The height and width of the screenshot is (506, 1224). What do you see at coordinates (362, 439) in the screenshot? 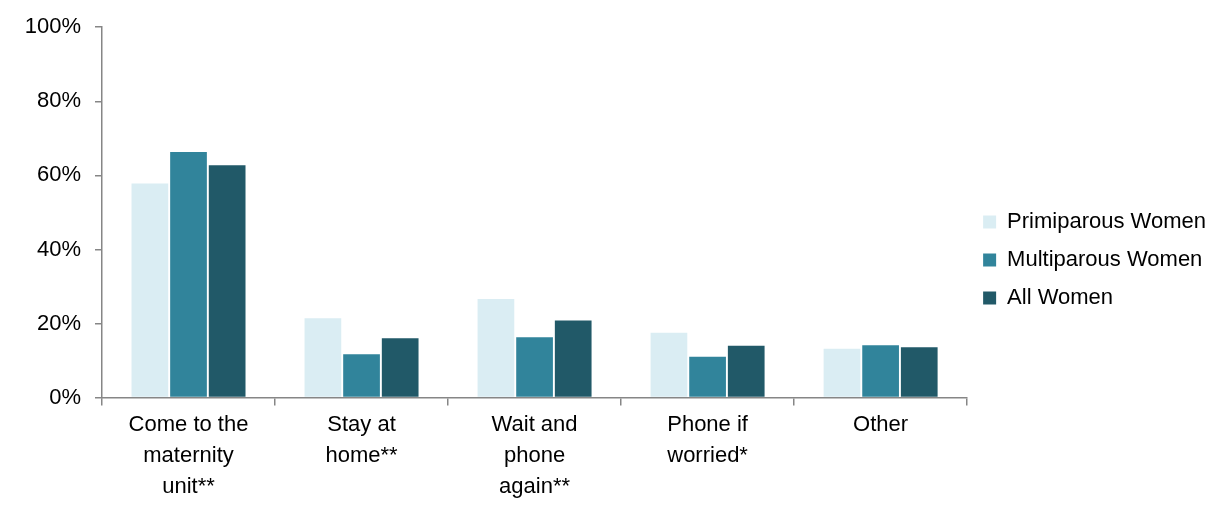
I see `x-tick-label: Stay at home**` at bounding box center [362, 439].